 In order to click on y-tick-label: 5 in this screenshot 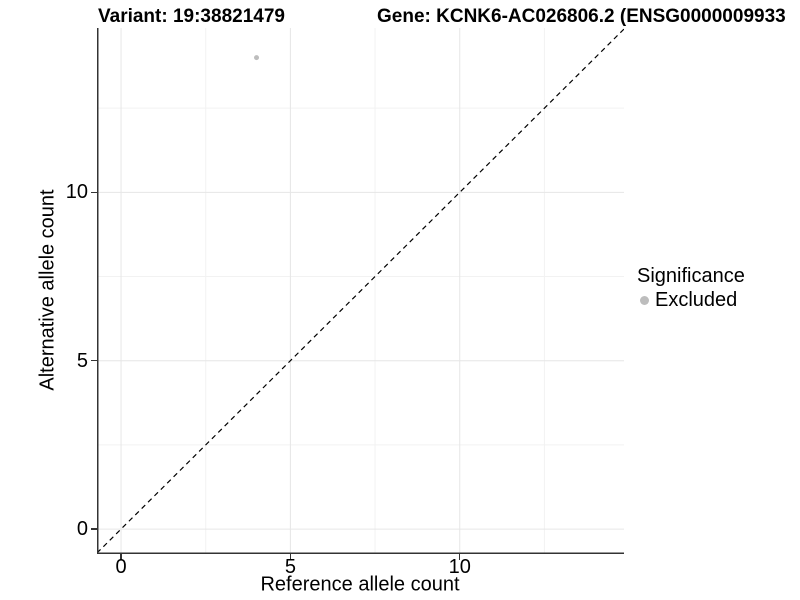, I will do `click(82, 360)`.